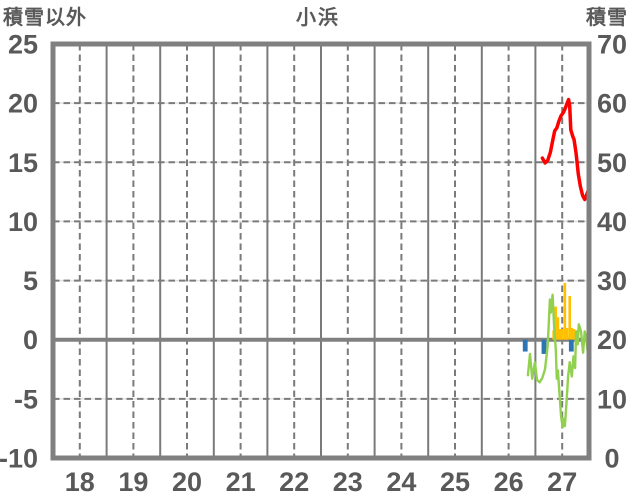 The image size is (636, 501). Describe the element at coordinates (562, 482) in the screenshot. I see `x-axis-tick-label: 27` at that location.